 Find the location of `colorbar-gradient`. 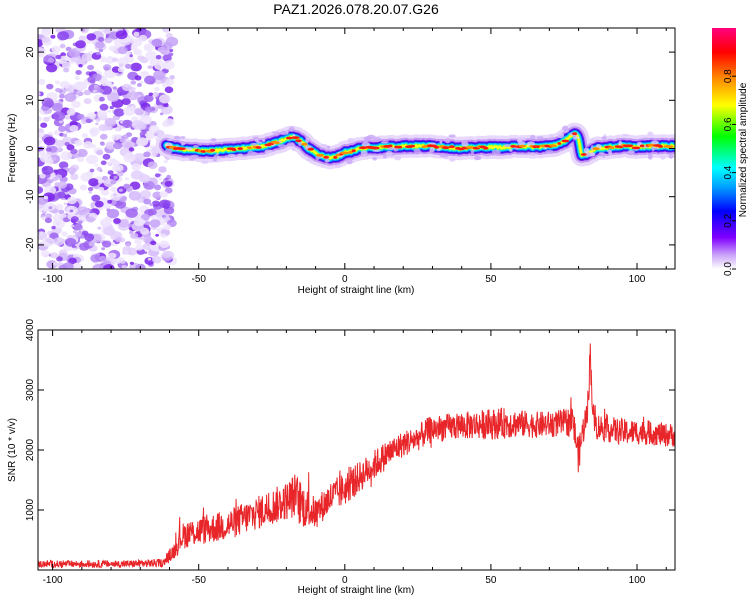

colorbar-gradient is located at coordinates (724, 148).